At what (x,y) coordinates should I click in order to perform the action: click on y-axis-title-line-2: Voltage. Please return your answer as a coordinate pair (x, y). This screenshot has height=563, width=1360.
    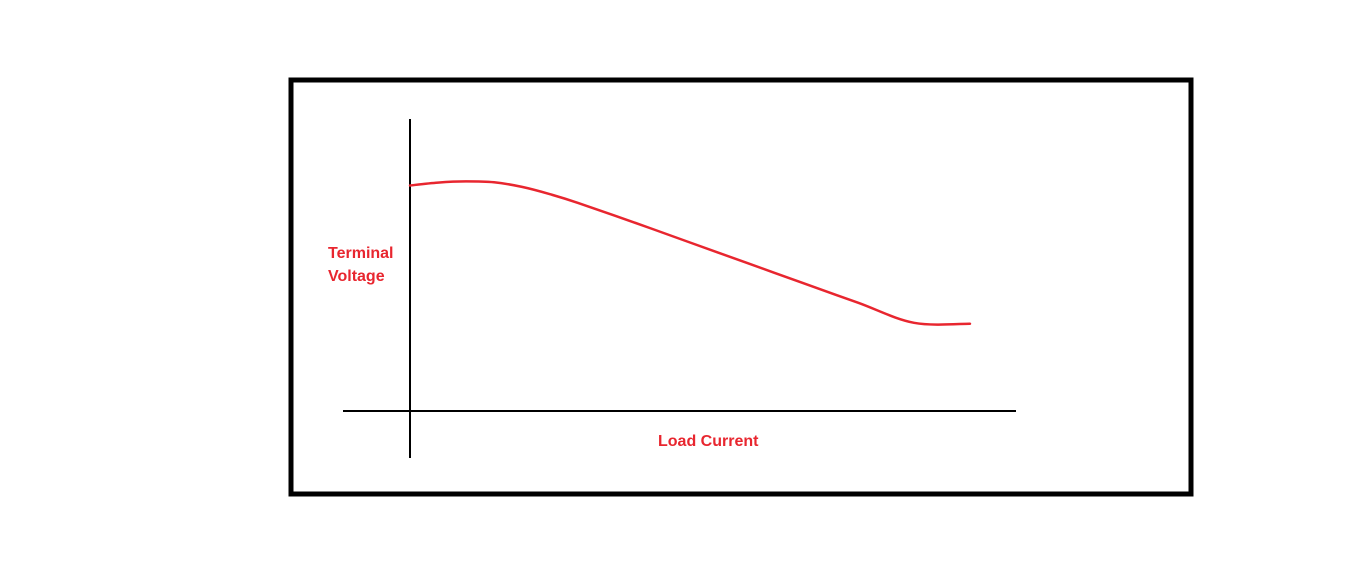
    Looking at the image, I should click on (356, 276).